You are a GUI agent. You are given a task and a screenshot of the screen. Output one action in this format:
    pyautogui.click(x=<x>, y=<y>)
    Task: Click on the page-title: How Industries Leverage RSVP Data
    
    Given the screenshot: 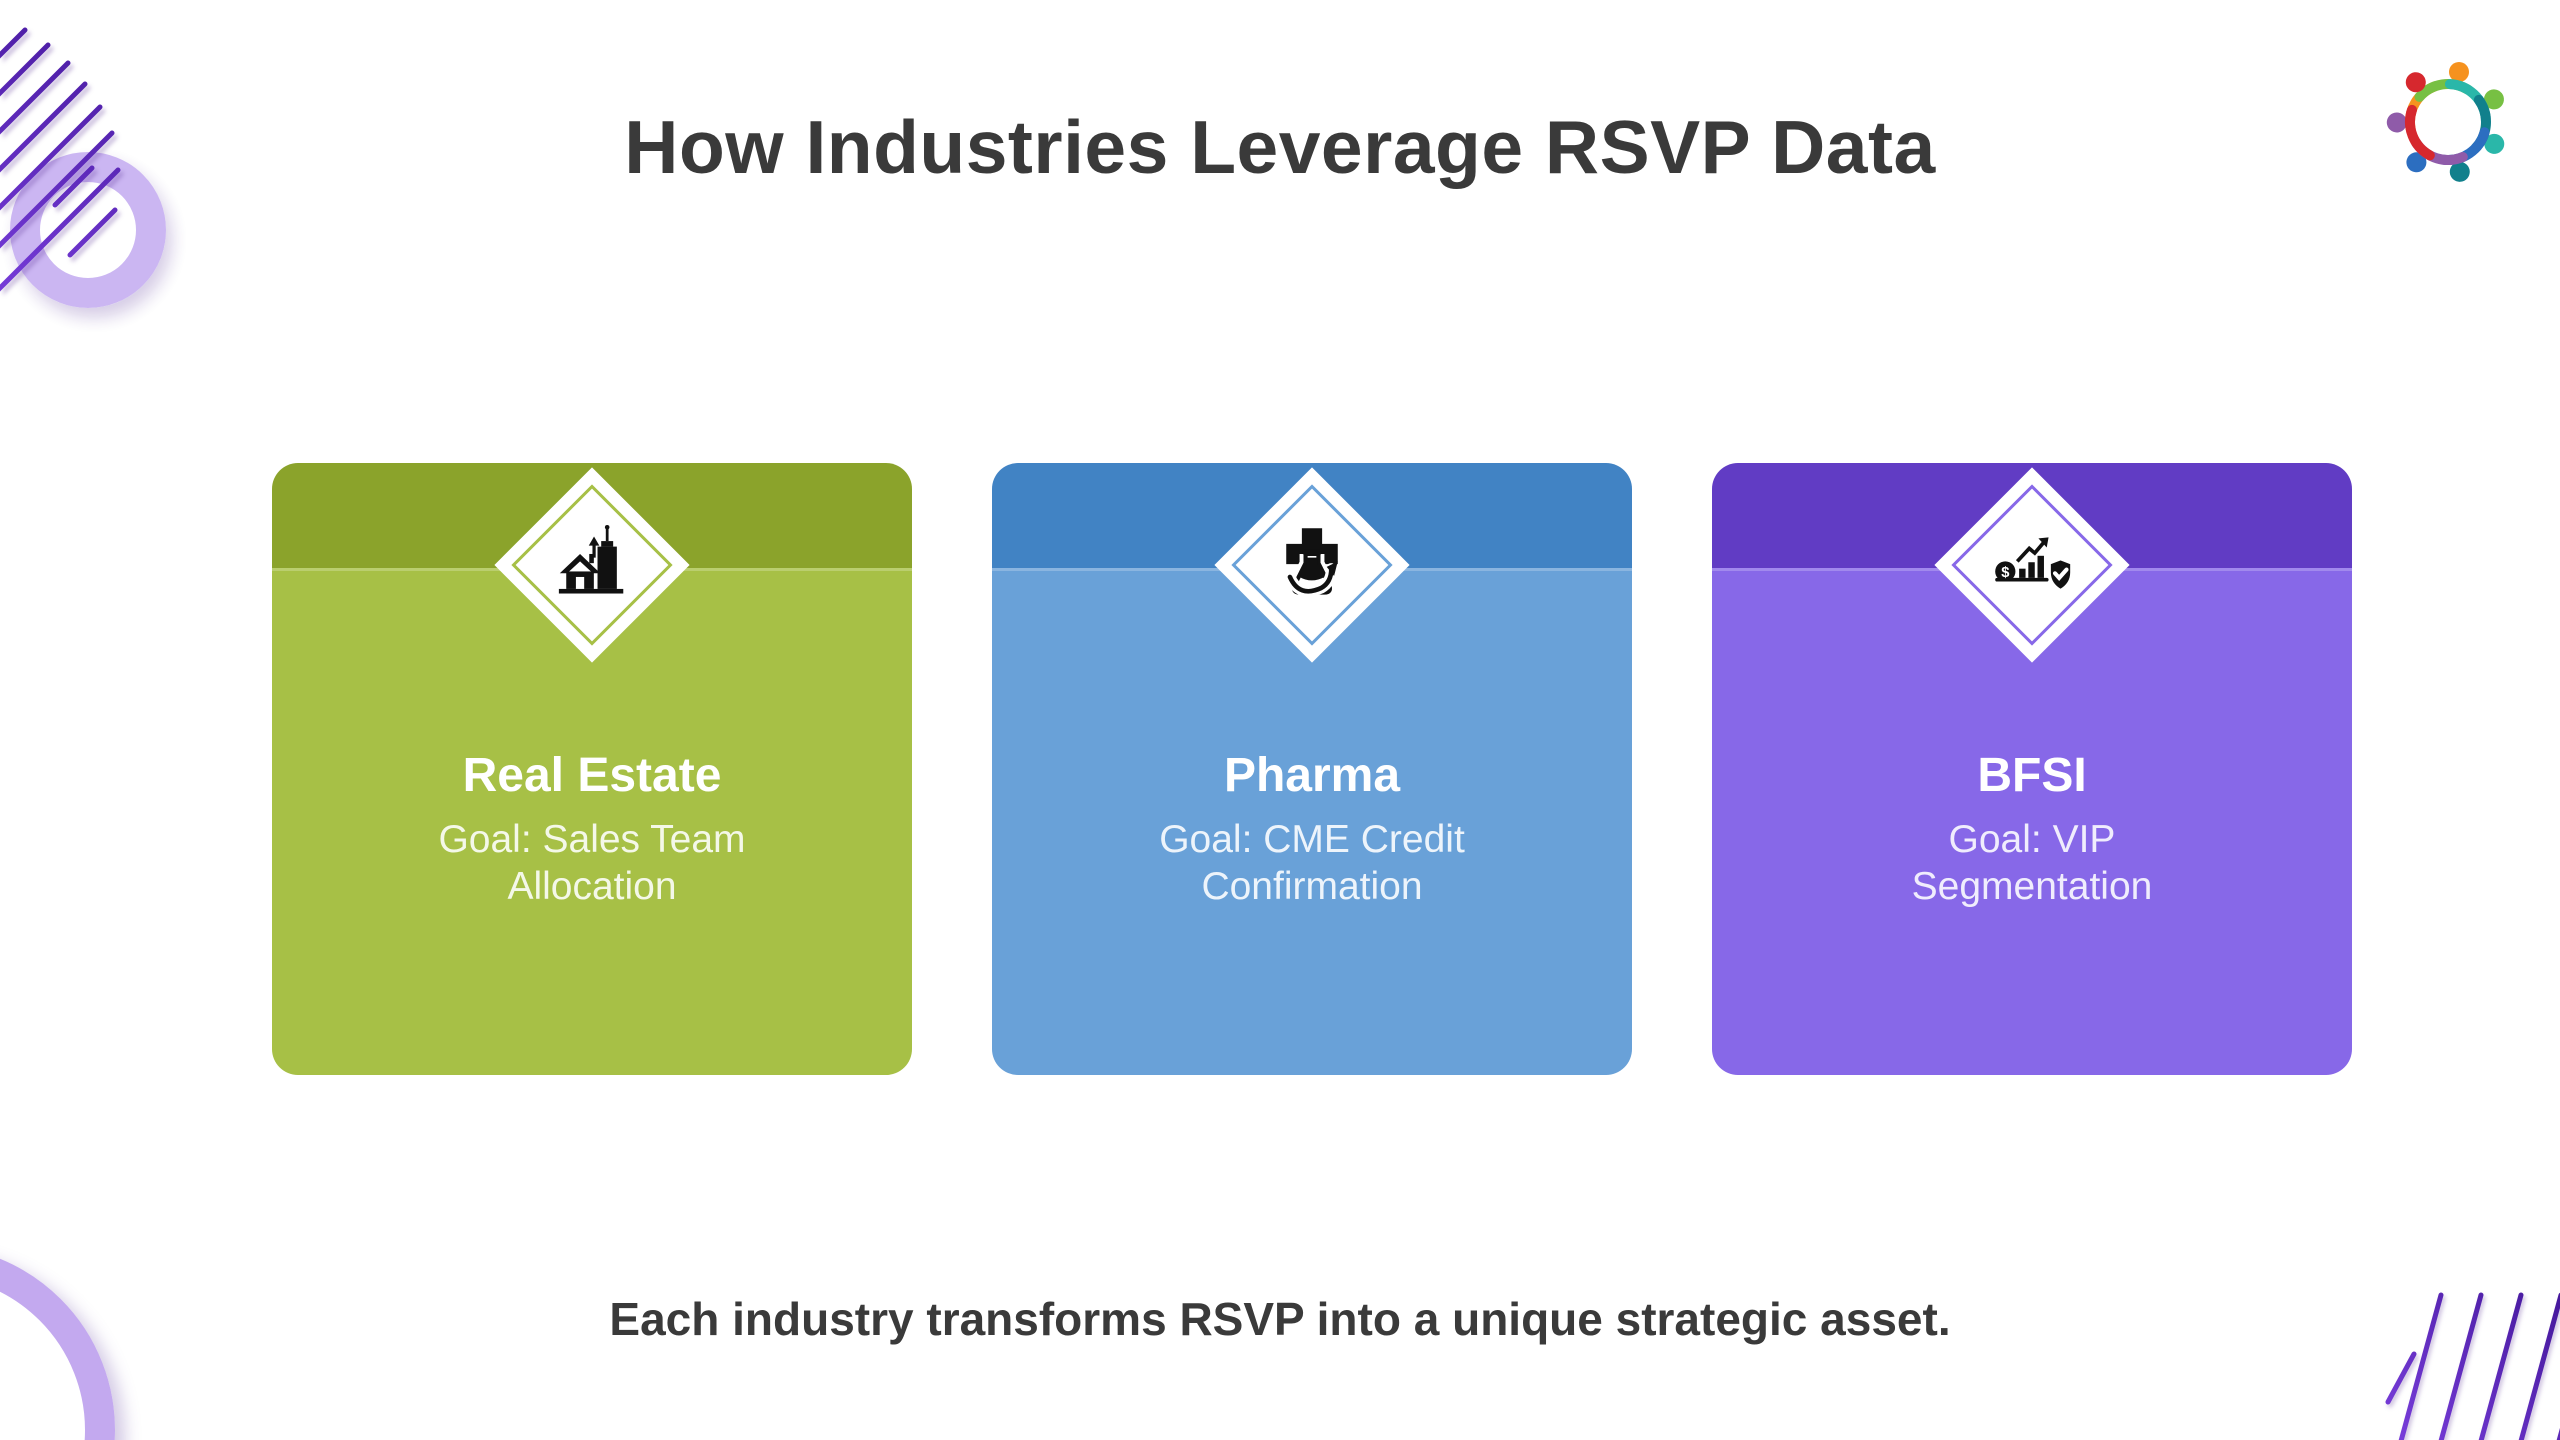 What is the action you would take?
    pyautogui.click(x=1280, y=147)
    